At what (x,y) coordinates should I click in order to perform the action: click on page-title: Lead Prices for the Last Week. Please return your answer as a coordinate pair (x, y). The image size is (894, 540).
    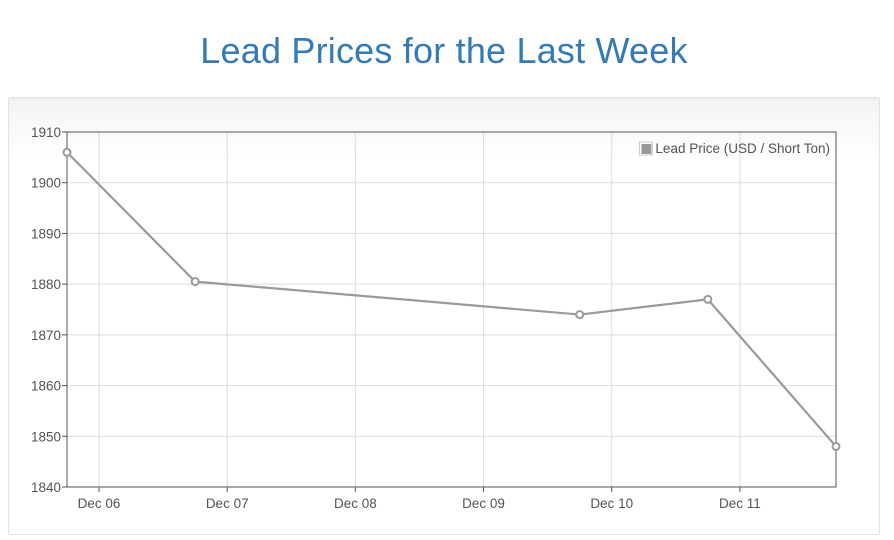
    Looking at the image, I should click on (444, 50).